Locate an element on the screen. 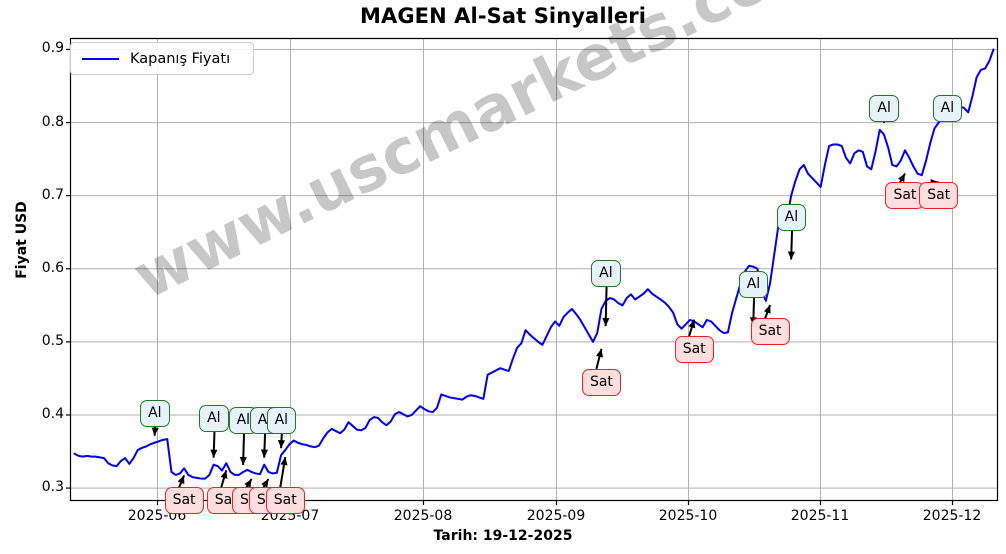  chart-title: MAGEN Al-Sat Sinyalleri is located at coordinates (503, 16).